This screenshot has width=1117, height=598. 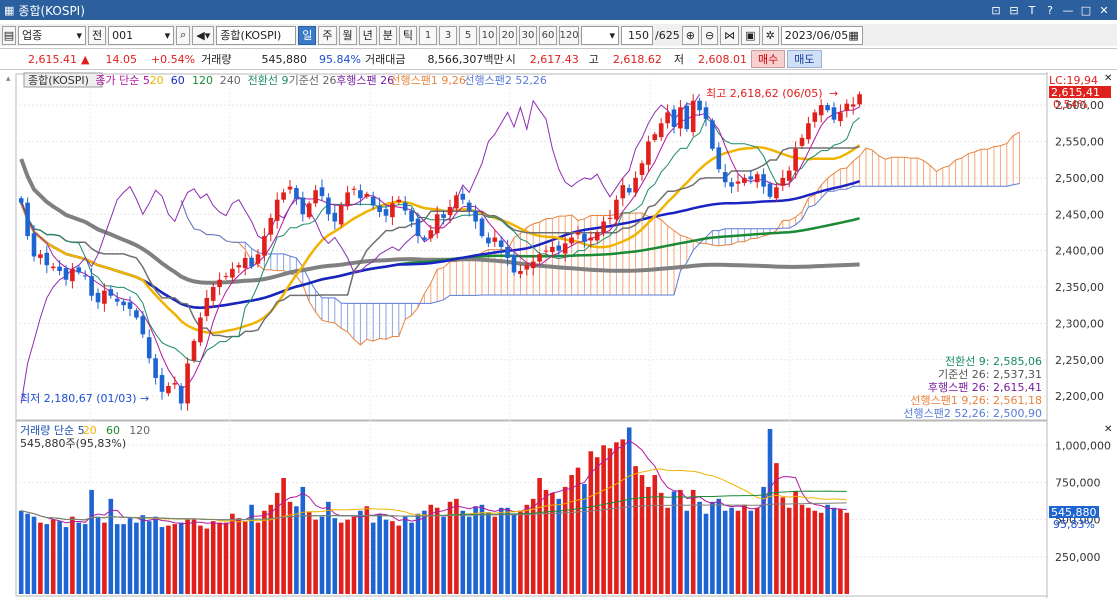 What do you see at coordinates (1070, 104) in the screenshot?
I see `current-pct-label: 0,54%` at bounding box center [1070, 104].